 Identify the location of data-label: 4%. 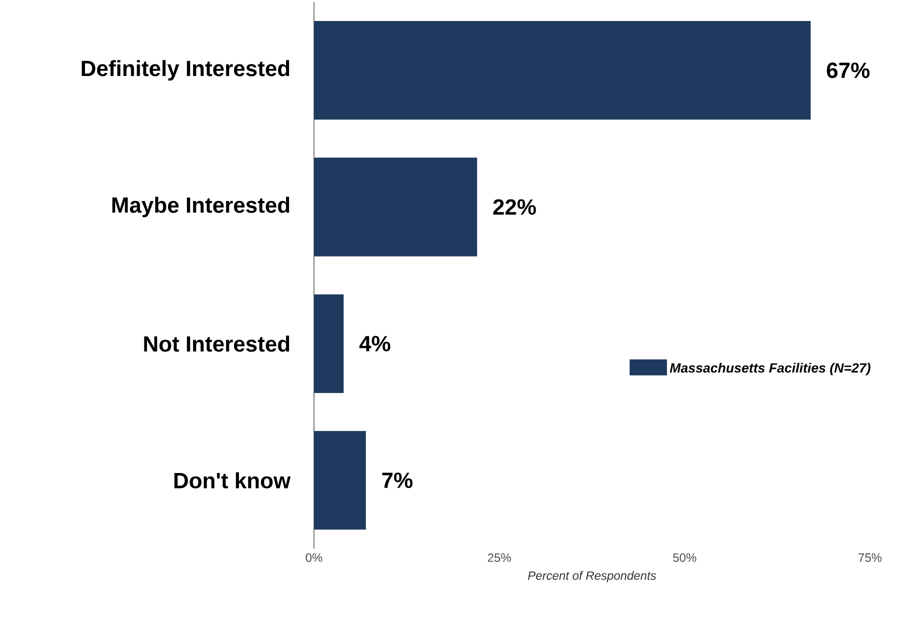
(374, 344).